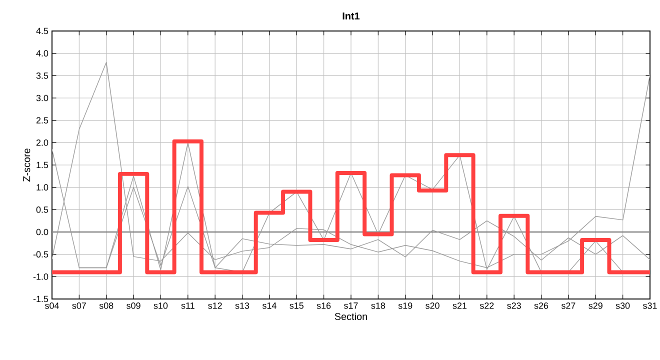 This screenshot has width=660, height=360. What do you see at coordinates (297, 305) in the screenshot?
I see `x-tick-label: s15` at bounding box center [297, 305].